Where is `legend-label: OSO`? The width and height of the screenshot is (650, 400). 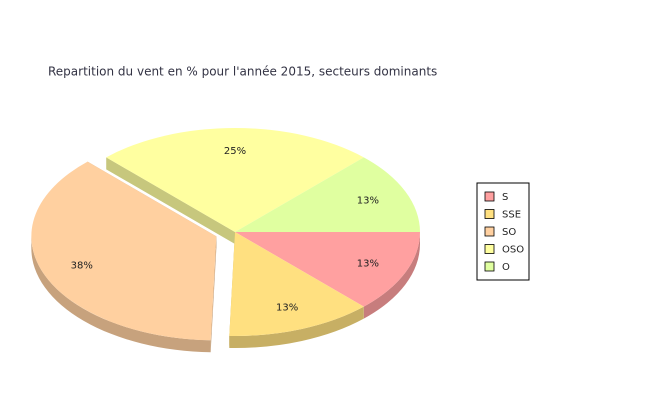
legend-label: OSO is located at coordinates (513, 250).